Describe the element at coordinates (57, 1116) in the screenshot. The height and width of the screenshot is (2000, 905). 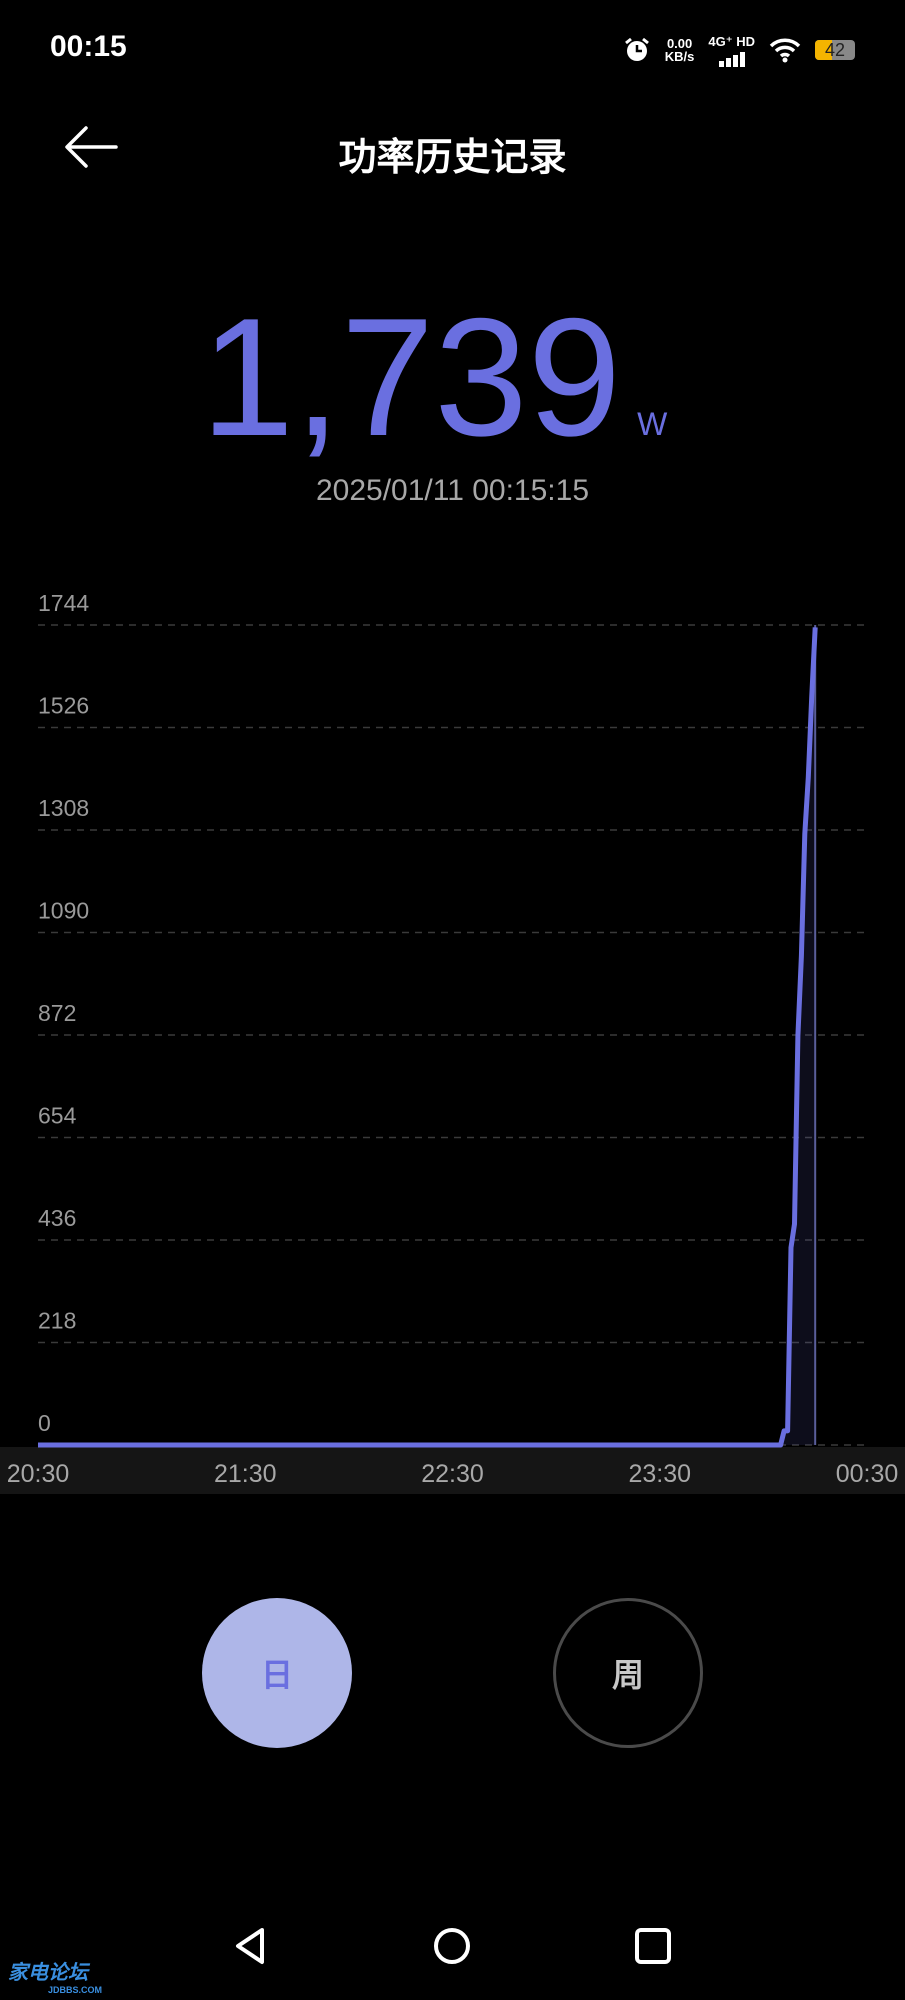
I see `y-tick-label: 654` at that location.